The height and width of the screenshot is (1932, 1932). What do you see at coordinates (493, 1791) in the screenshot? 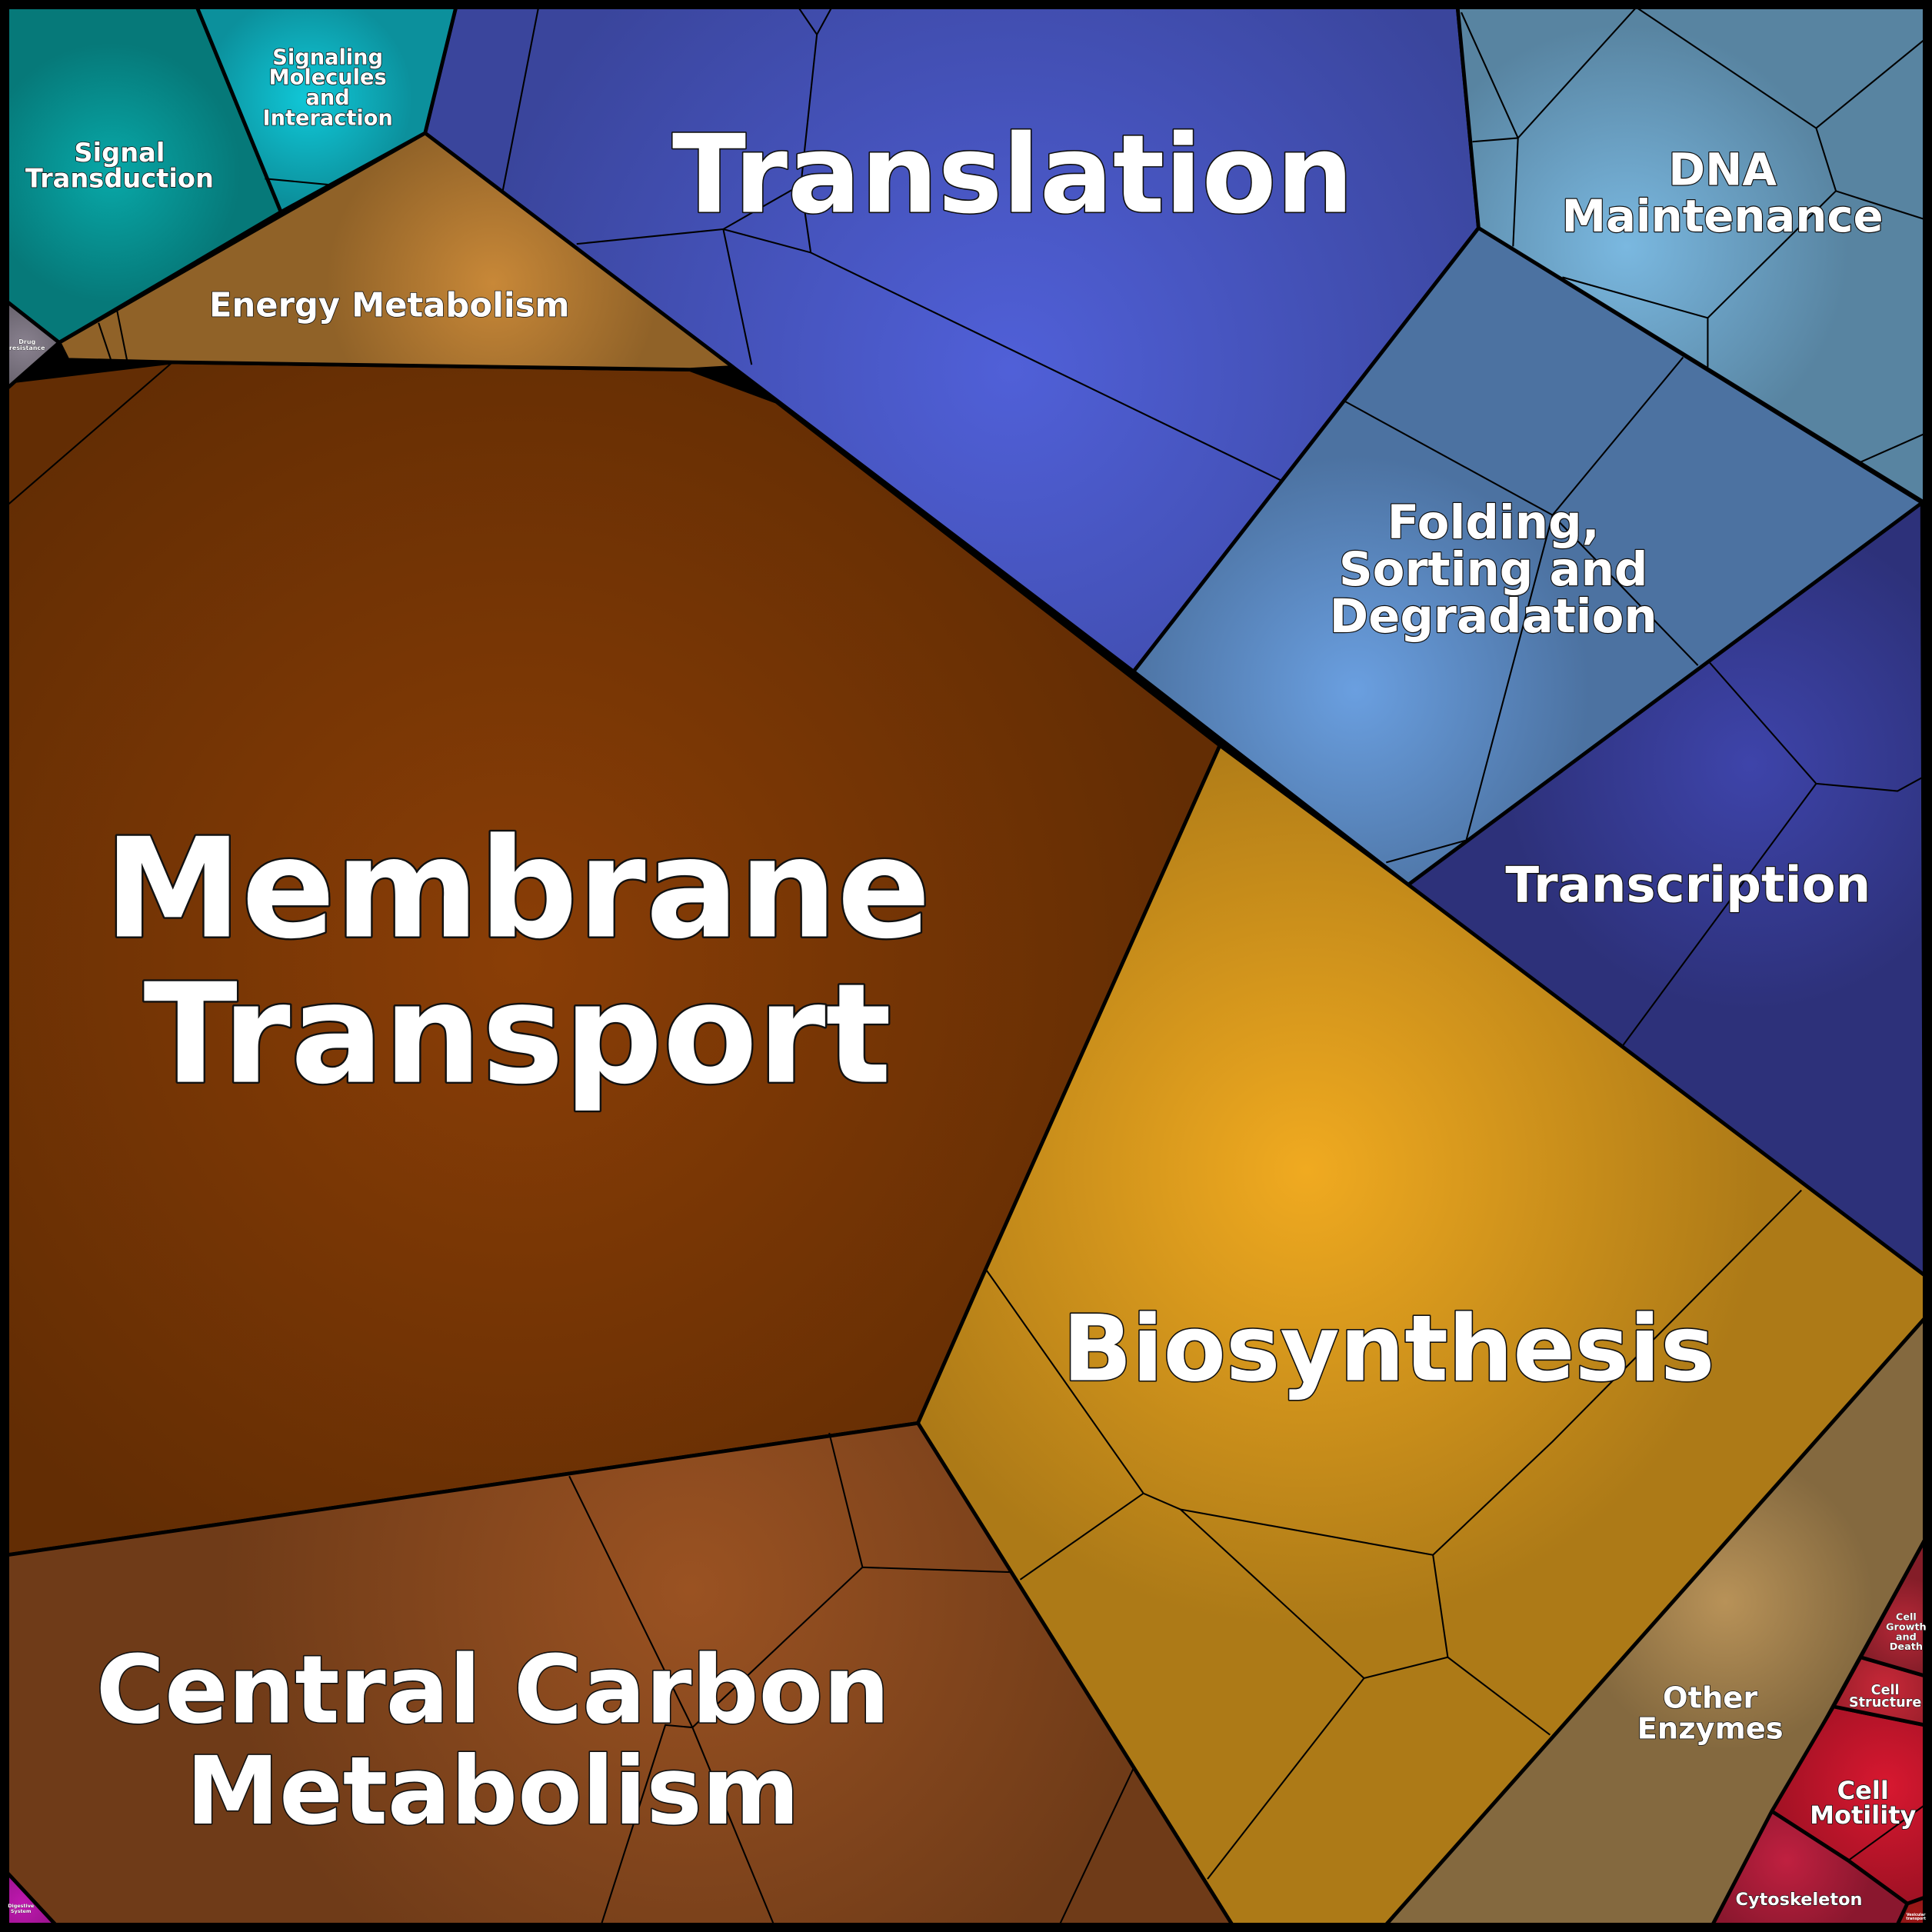
I see `label-line: Metabolism` at bounding box center [493, 1791].